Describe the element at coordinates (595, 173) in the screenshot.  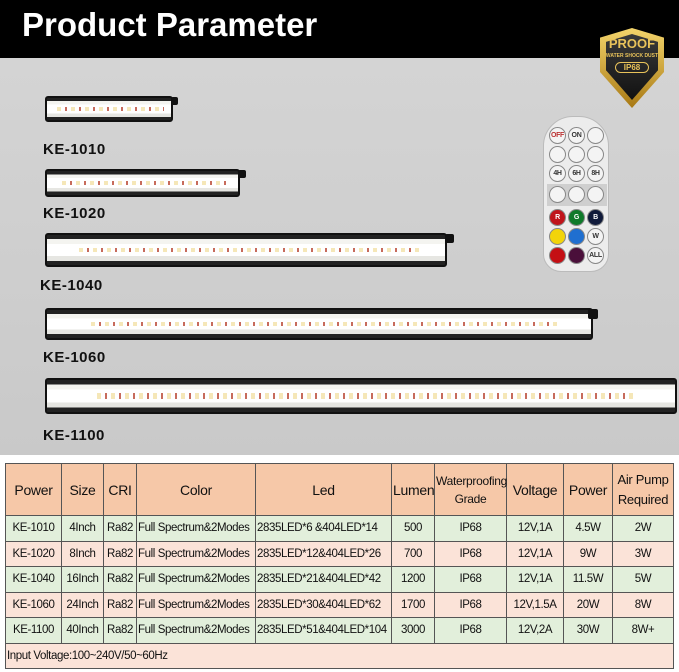
I see `remote-8h-button: 8H` at that location.